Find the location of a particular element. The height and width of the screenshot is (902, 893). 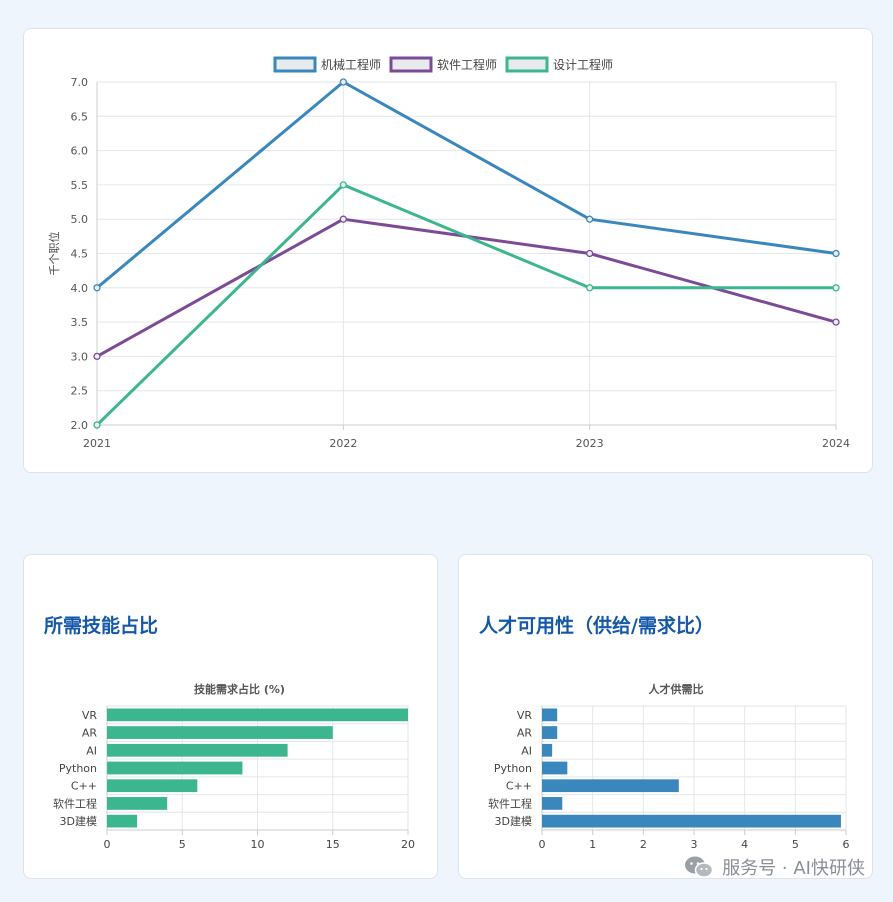

x-tick-label: 2022 is located at coordinates (343, 443).